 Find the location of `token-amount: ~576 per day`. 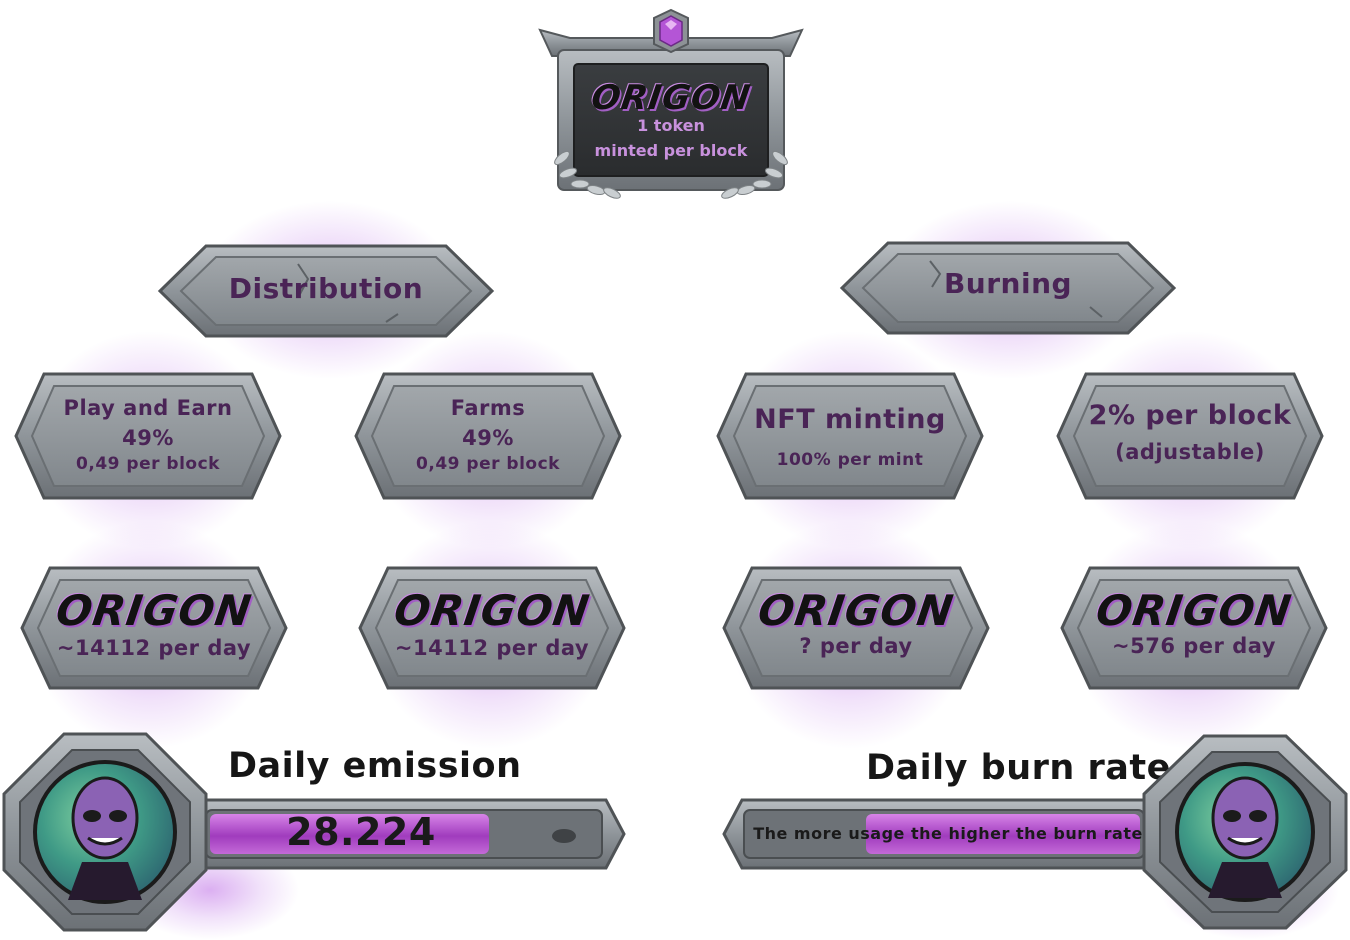

token-amount: ~576 per day is located at coordinates (1194, 646).